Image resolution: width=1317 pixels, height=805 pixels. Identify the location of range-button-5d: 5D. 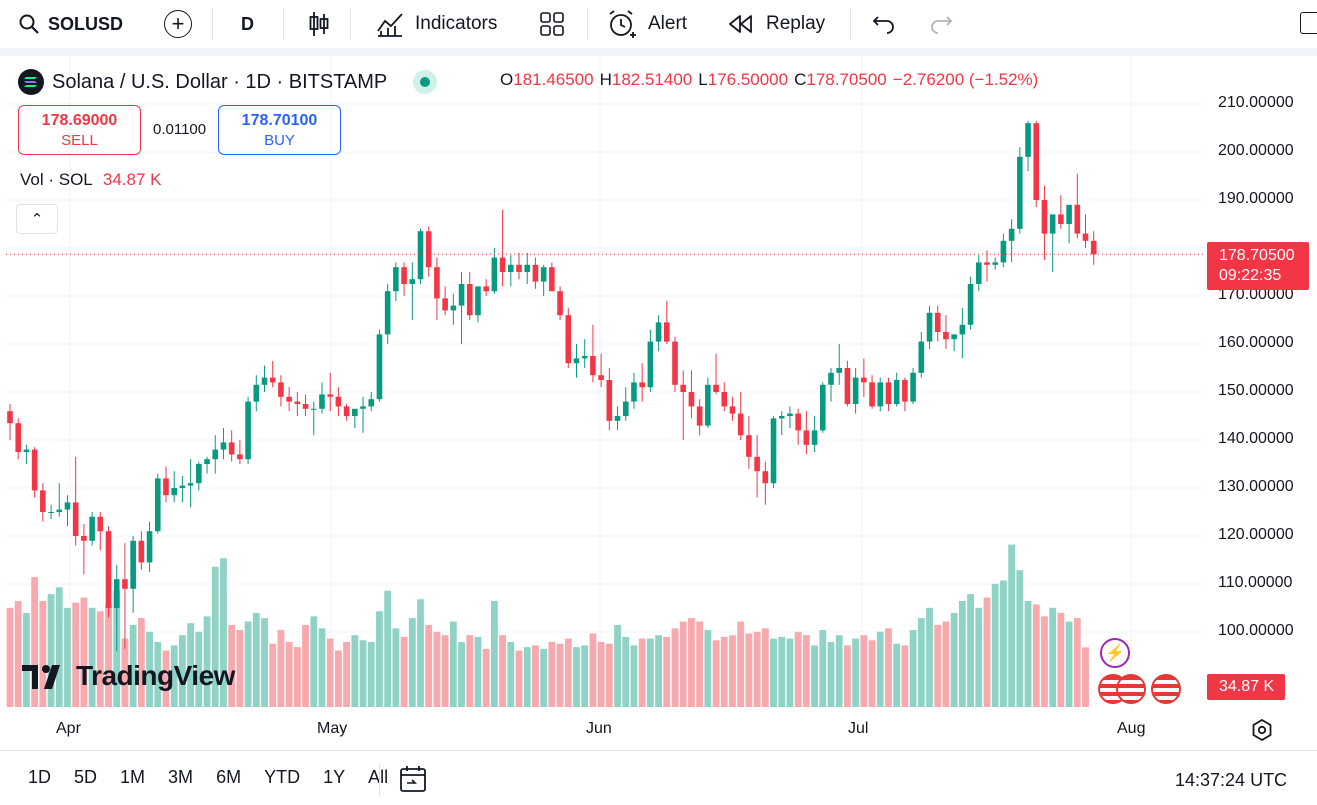
(86, 777).